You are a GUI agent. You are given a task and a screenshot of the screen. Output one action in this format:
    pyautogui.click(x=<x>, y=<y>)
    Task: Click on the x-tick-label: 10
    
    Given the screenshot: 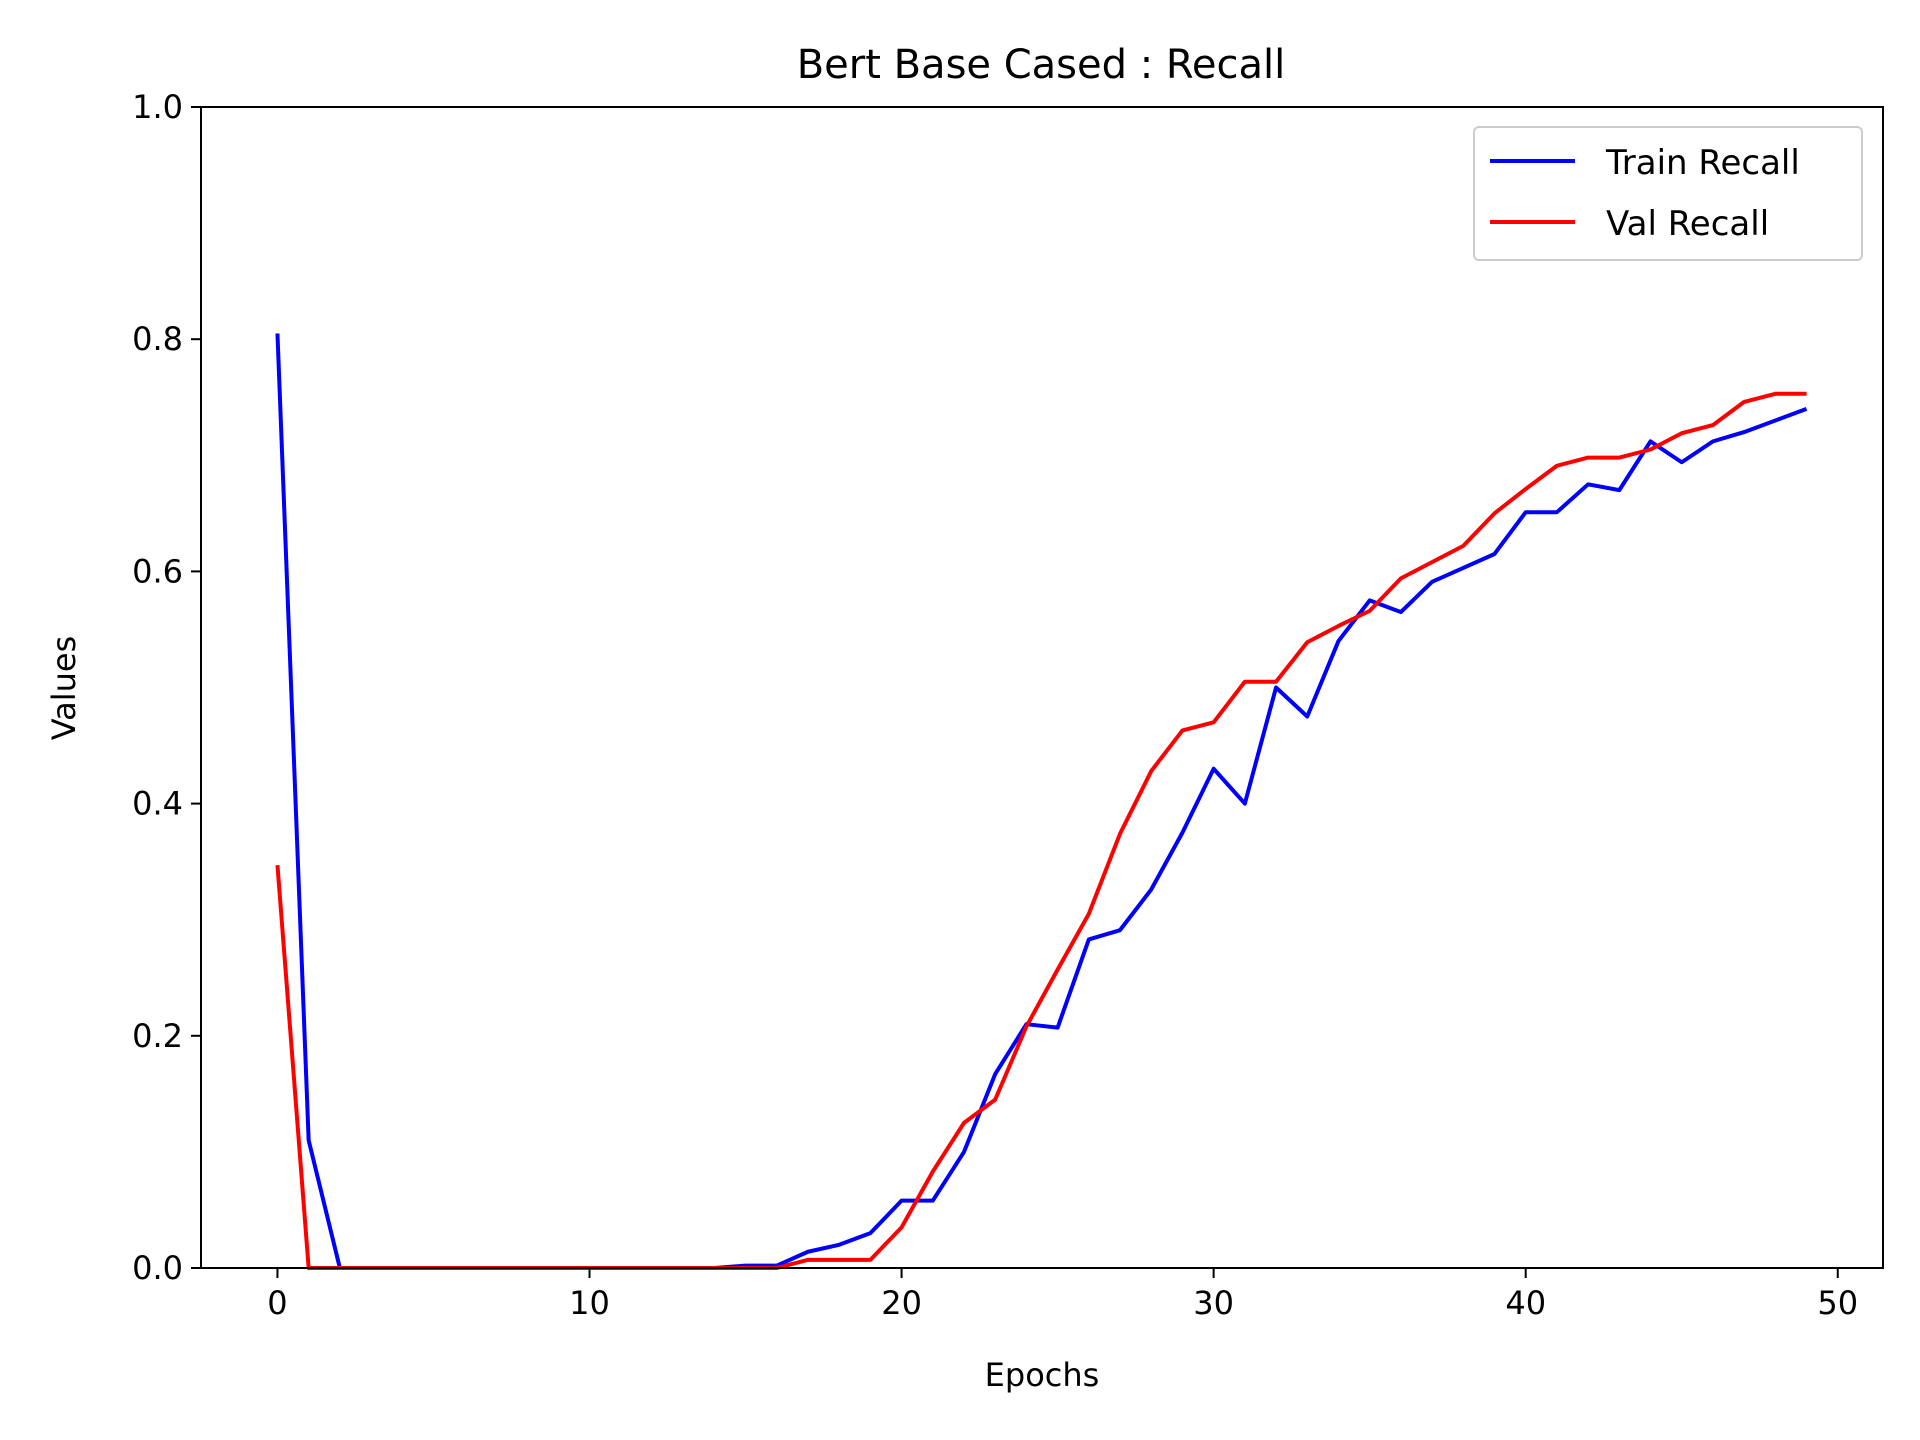 What is the action you would take?
    pyautogui.click(x=589, y=1303)
    